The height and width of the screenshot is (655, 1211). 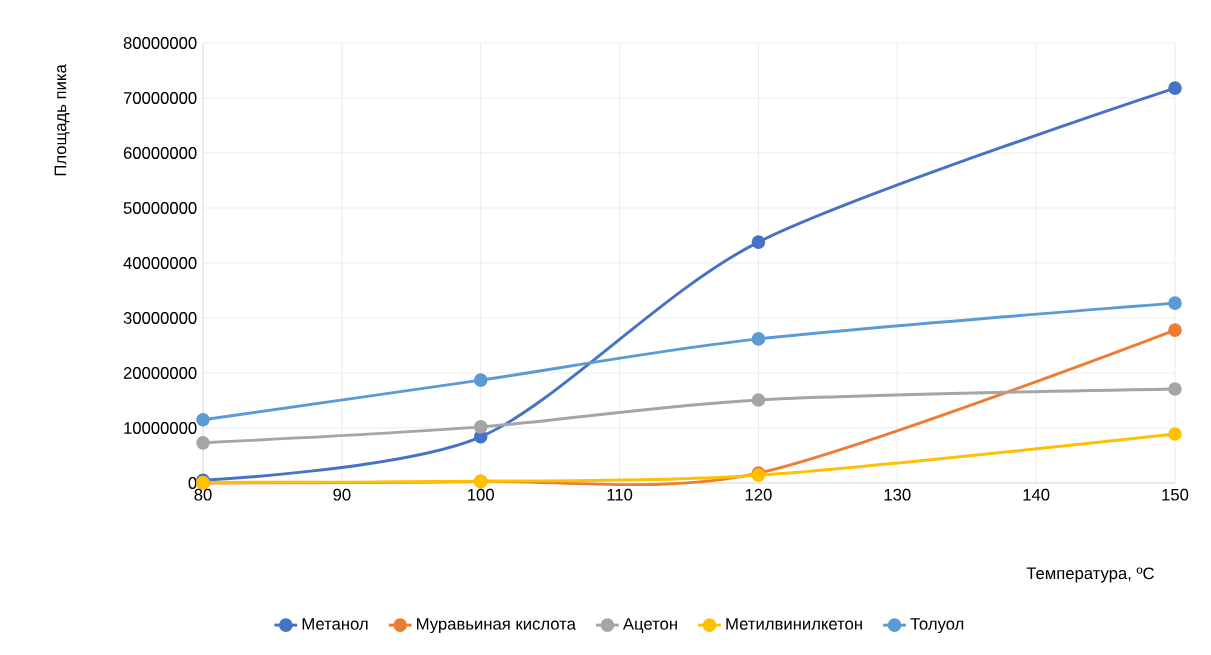 What do you see at coordinates (160, 428) in the screenshot?
I see `y-tick-label: 10000000` at bounding box center [160, 428].